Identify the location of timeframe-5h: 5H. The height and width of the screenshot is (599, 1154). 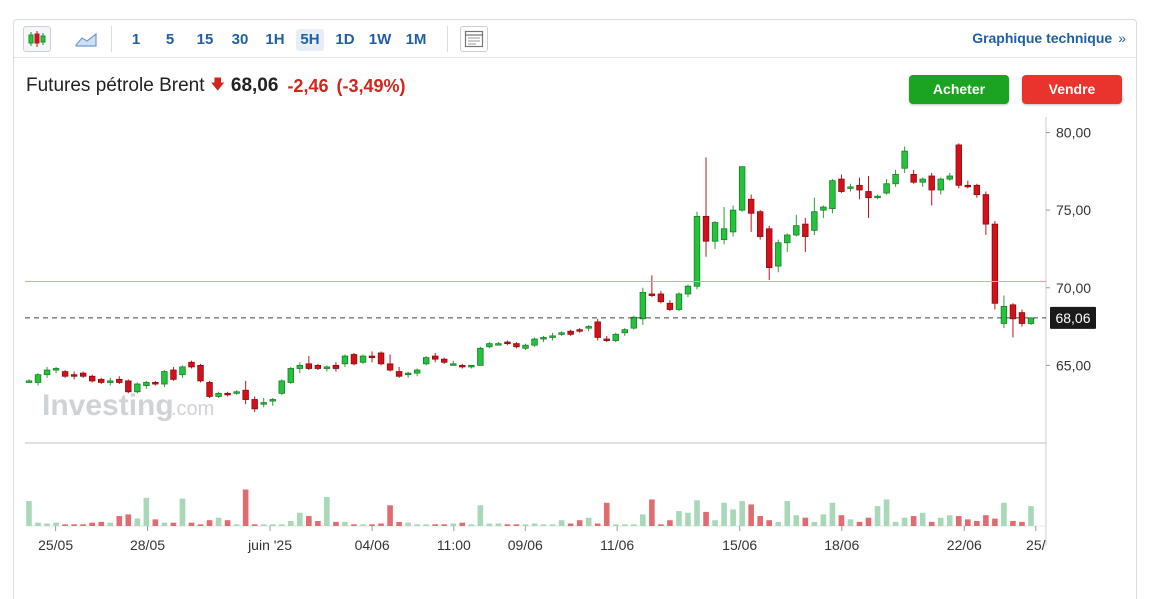
(310, 40).